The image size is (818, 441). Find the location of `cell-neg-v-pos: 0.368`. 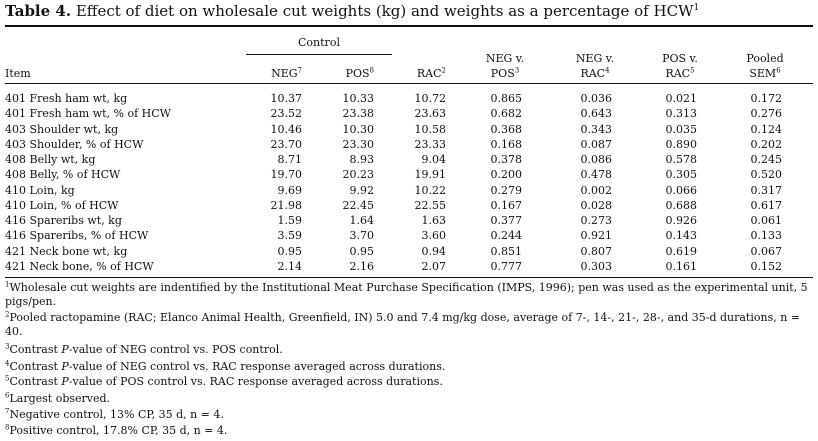

cell-neg-v-pos: 0.368 is located at coordinates (506, 129).